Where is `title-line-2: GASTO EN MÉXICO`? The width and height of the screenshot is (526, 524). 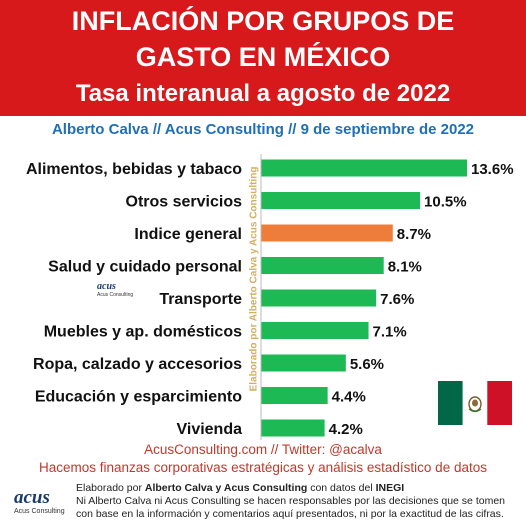
title-line-2: GASTO EN MÉXICO is located at coordinates (263, 57).